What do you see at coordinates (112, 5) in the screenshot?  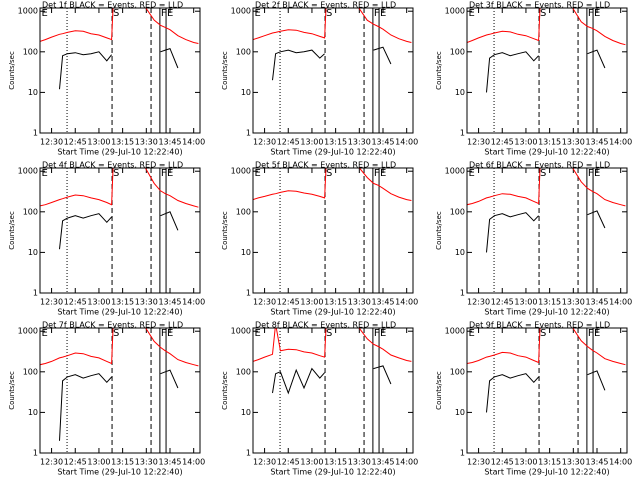 I see `panel-title: Det 1f BLACK = Events, RED = LLD` at bounding box center [112, 5].